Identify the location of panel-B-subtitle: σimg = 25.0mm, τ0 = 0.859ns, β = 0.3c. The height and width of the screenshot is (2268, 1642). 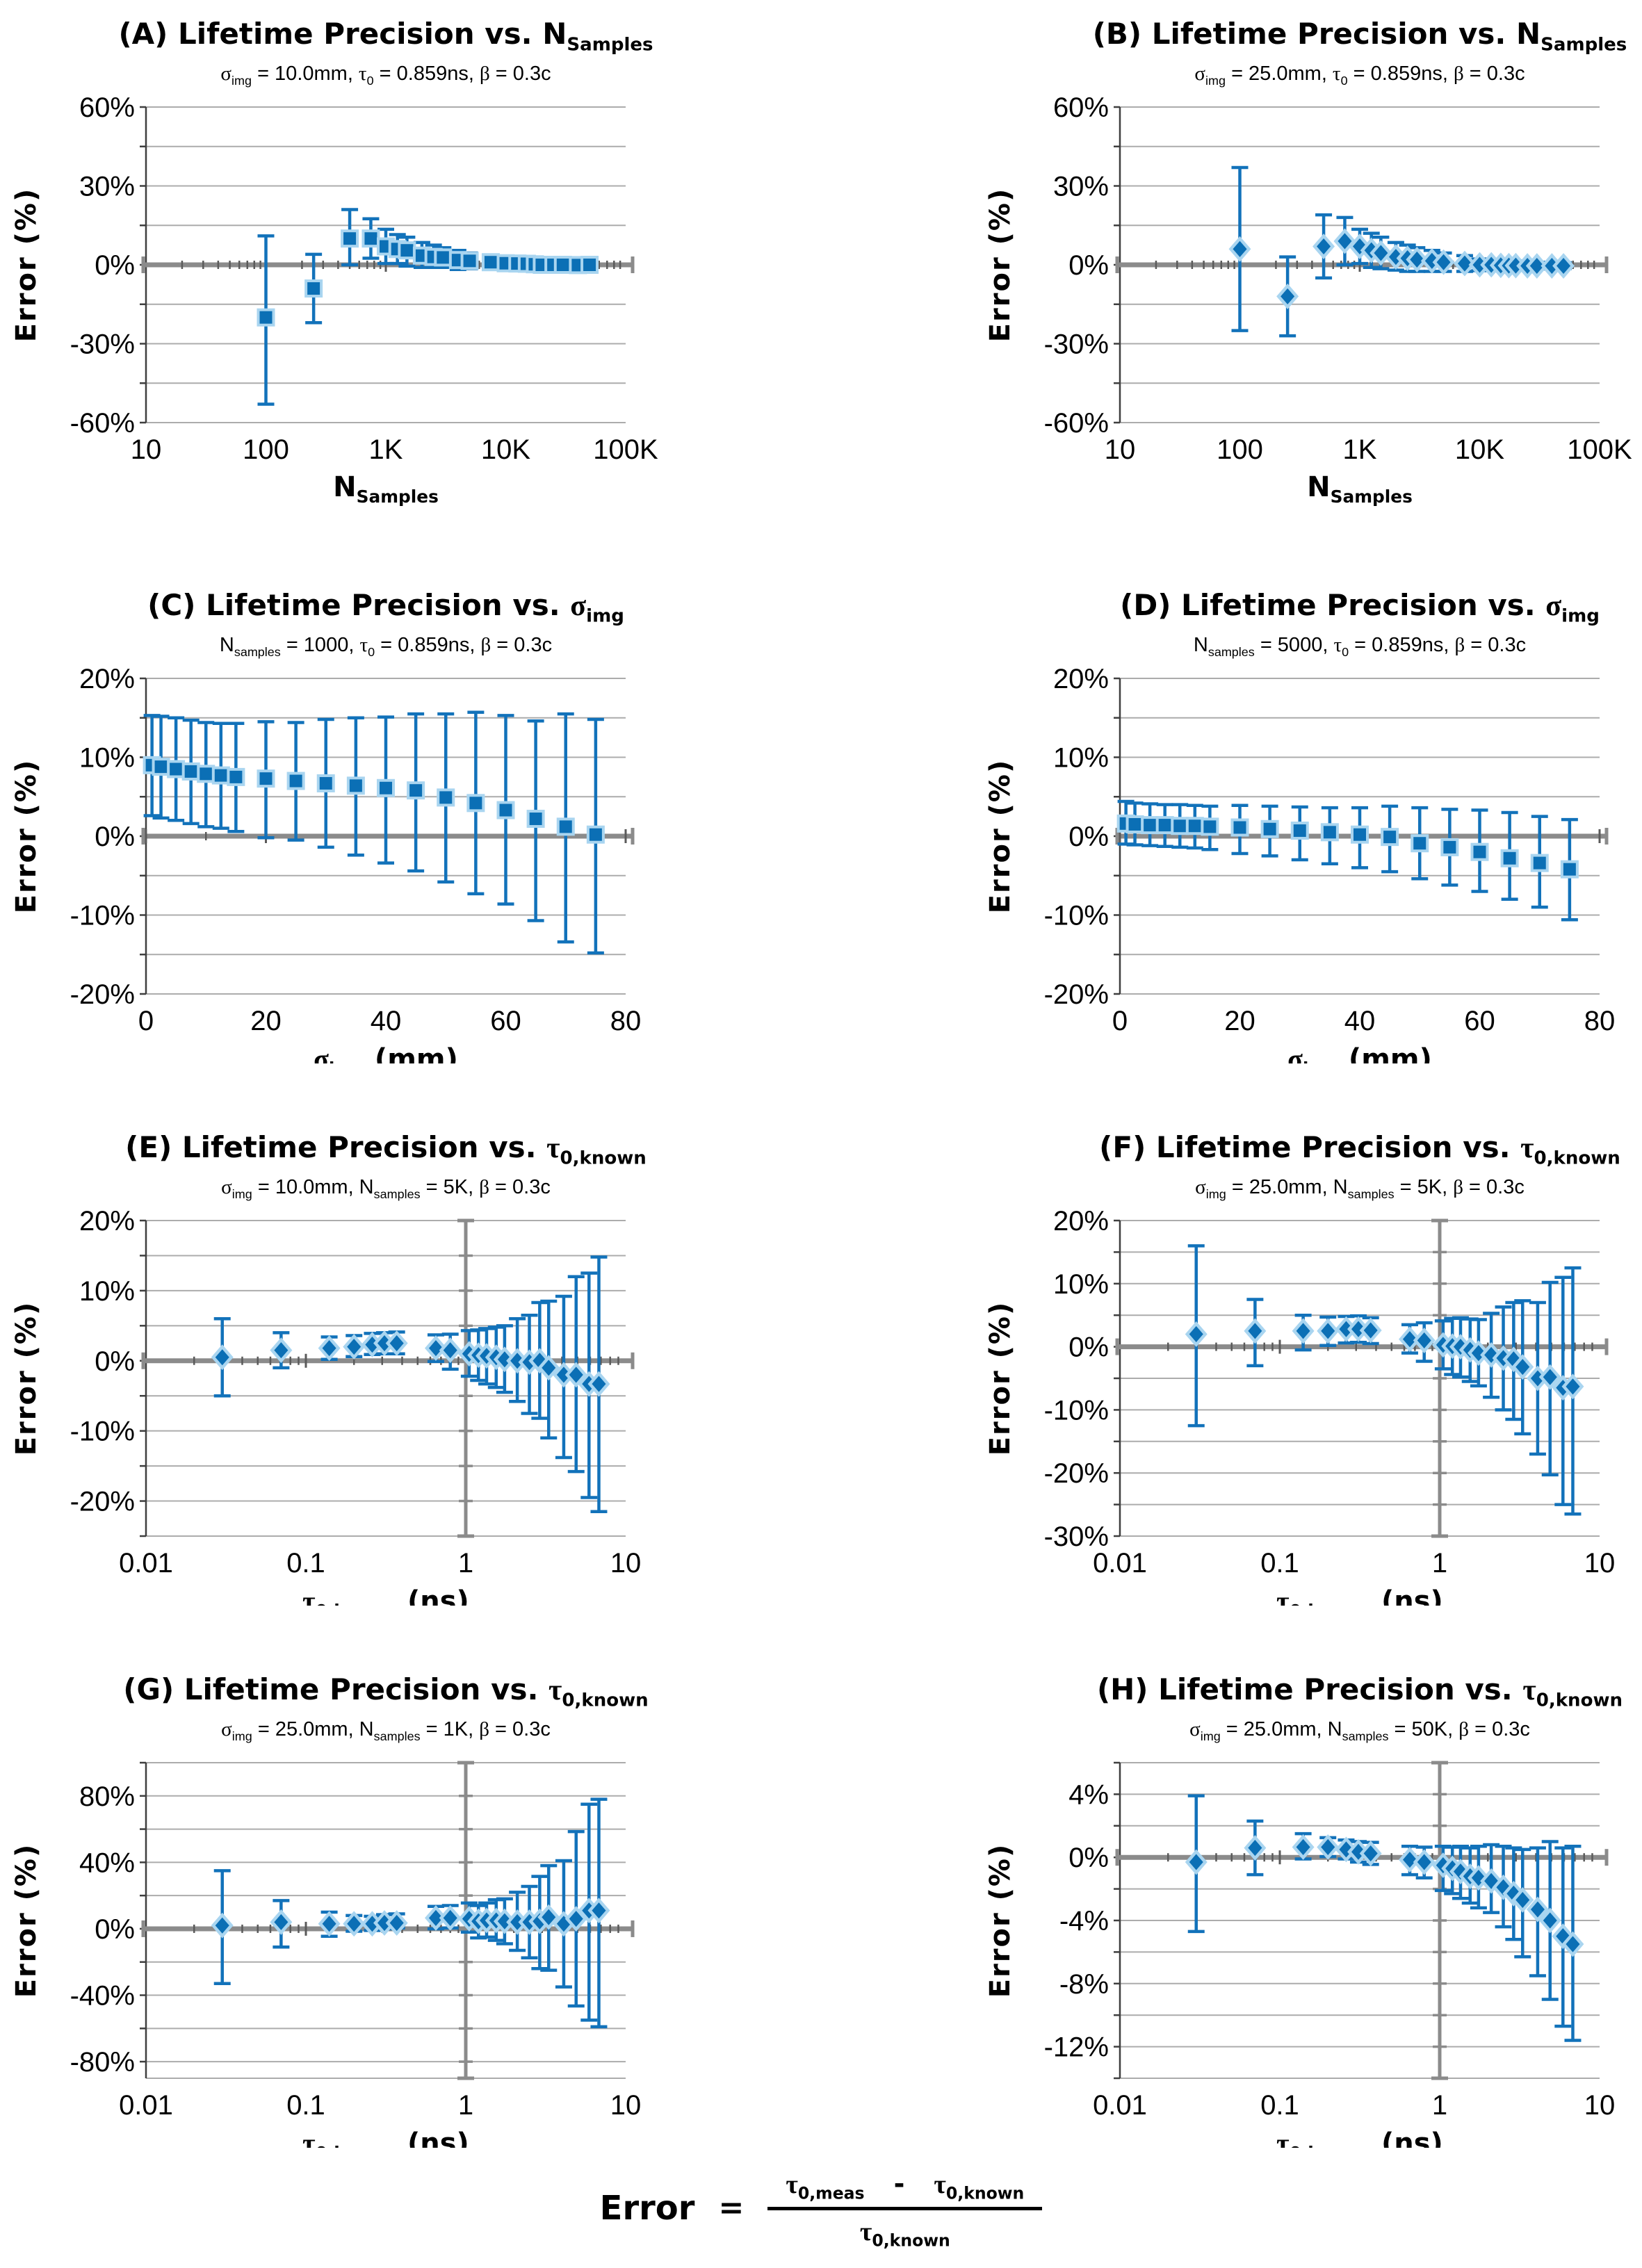
(1359, 75).